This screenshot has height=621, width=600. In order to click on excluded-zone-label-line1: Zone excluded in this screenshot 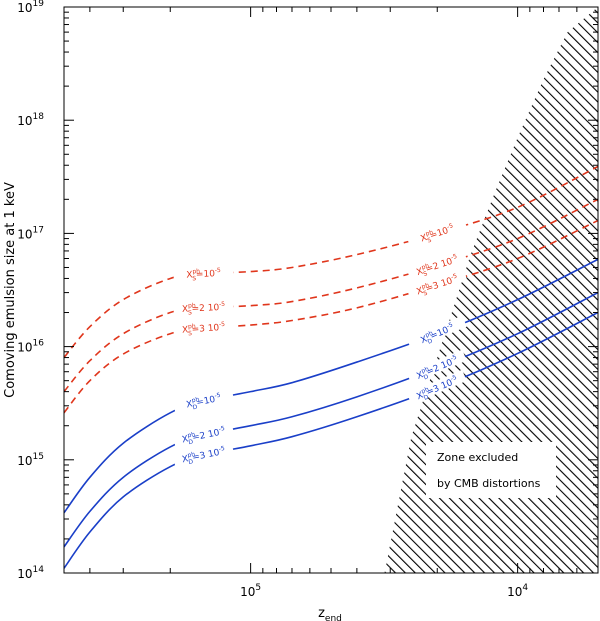, I will do `click(477, 457)`.